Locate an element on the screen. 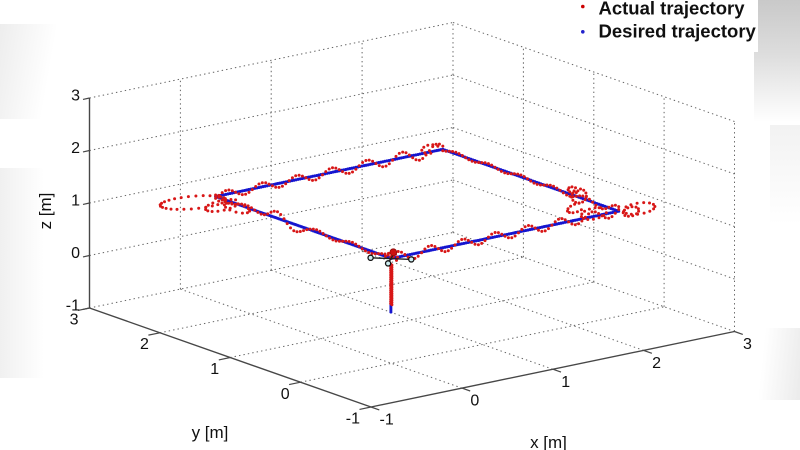  svg-text: Desired trajectory is located at coordinates (678, 31).